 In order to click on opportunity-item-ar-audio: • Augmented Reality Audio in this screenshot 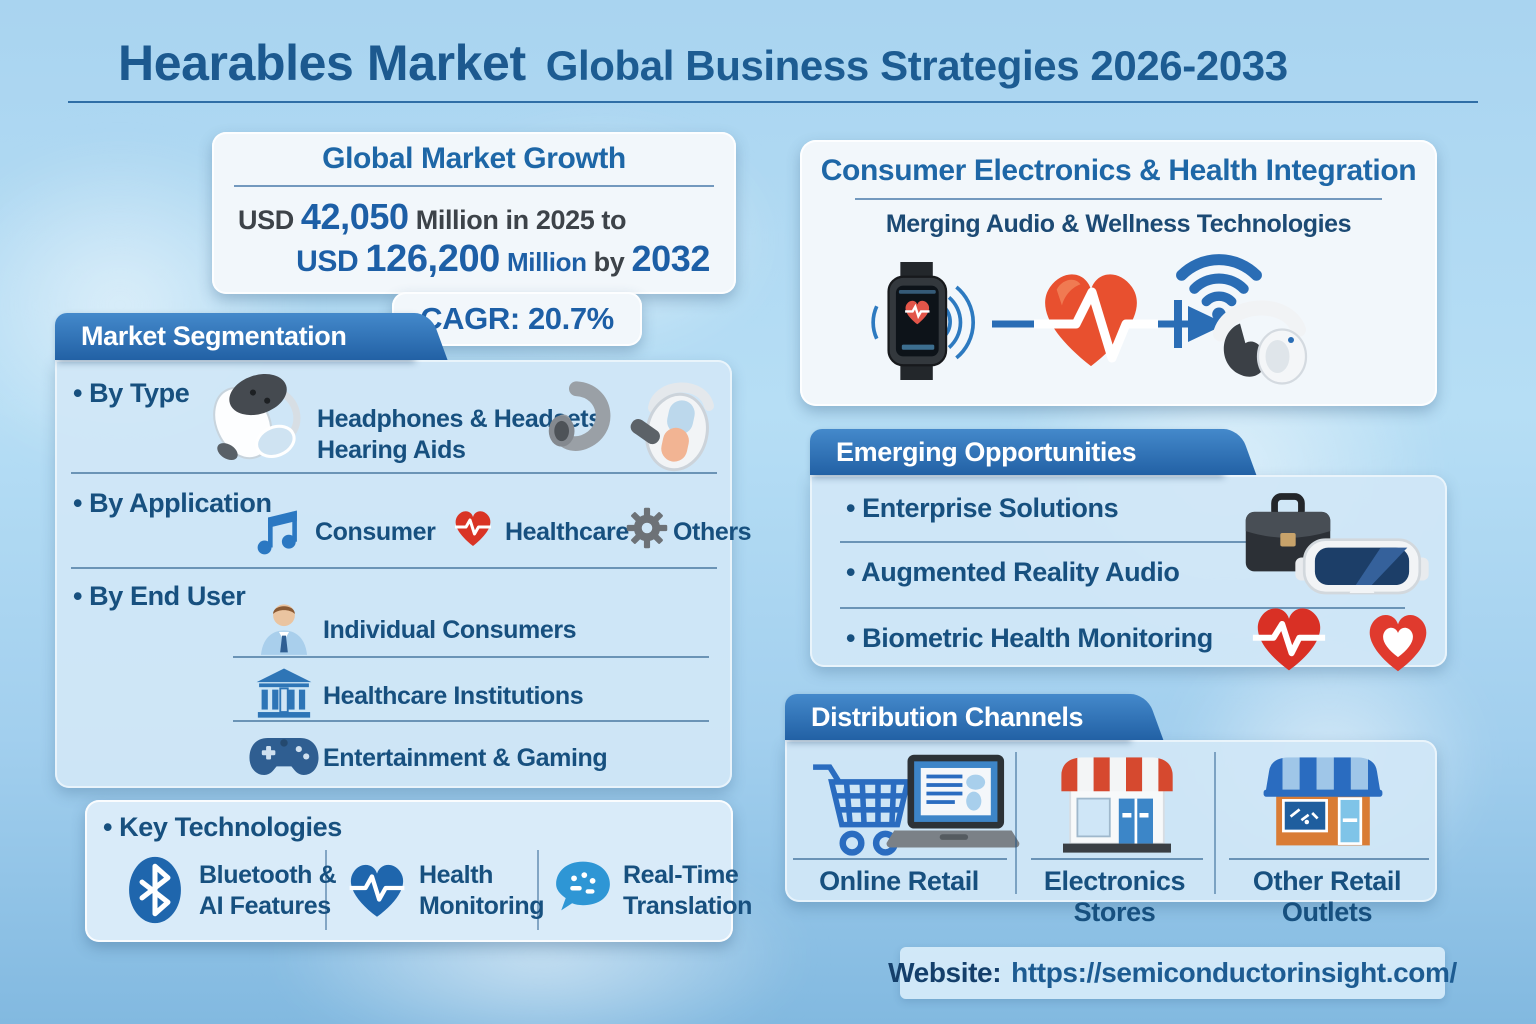, I will do `click(1013, 572)`.